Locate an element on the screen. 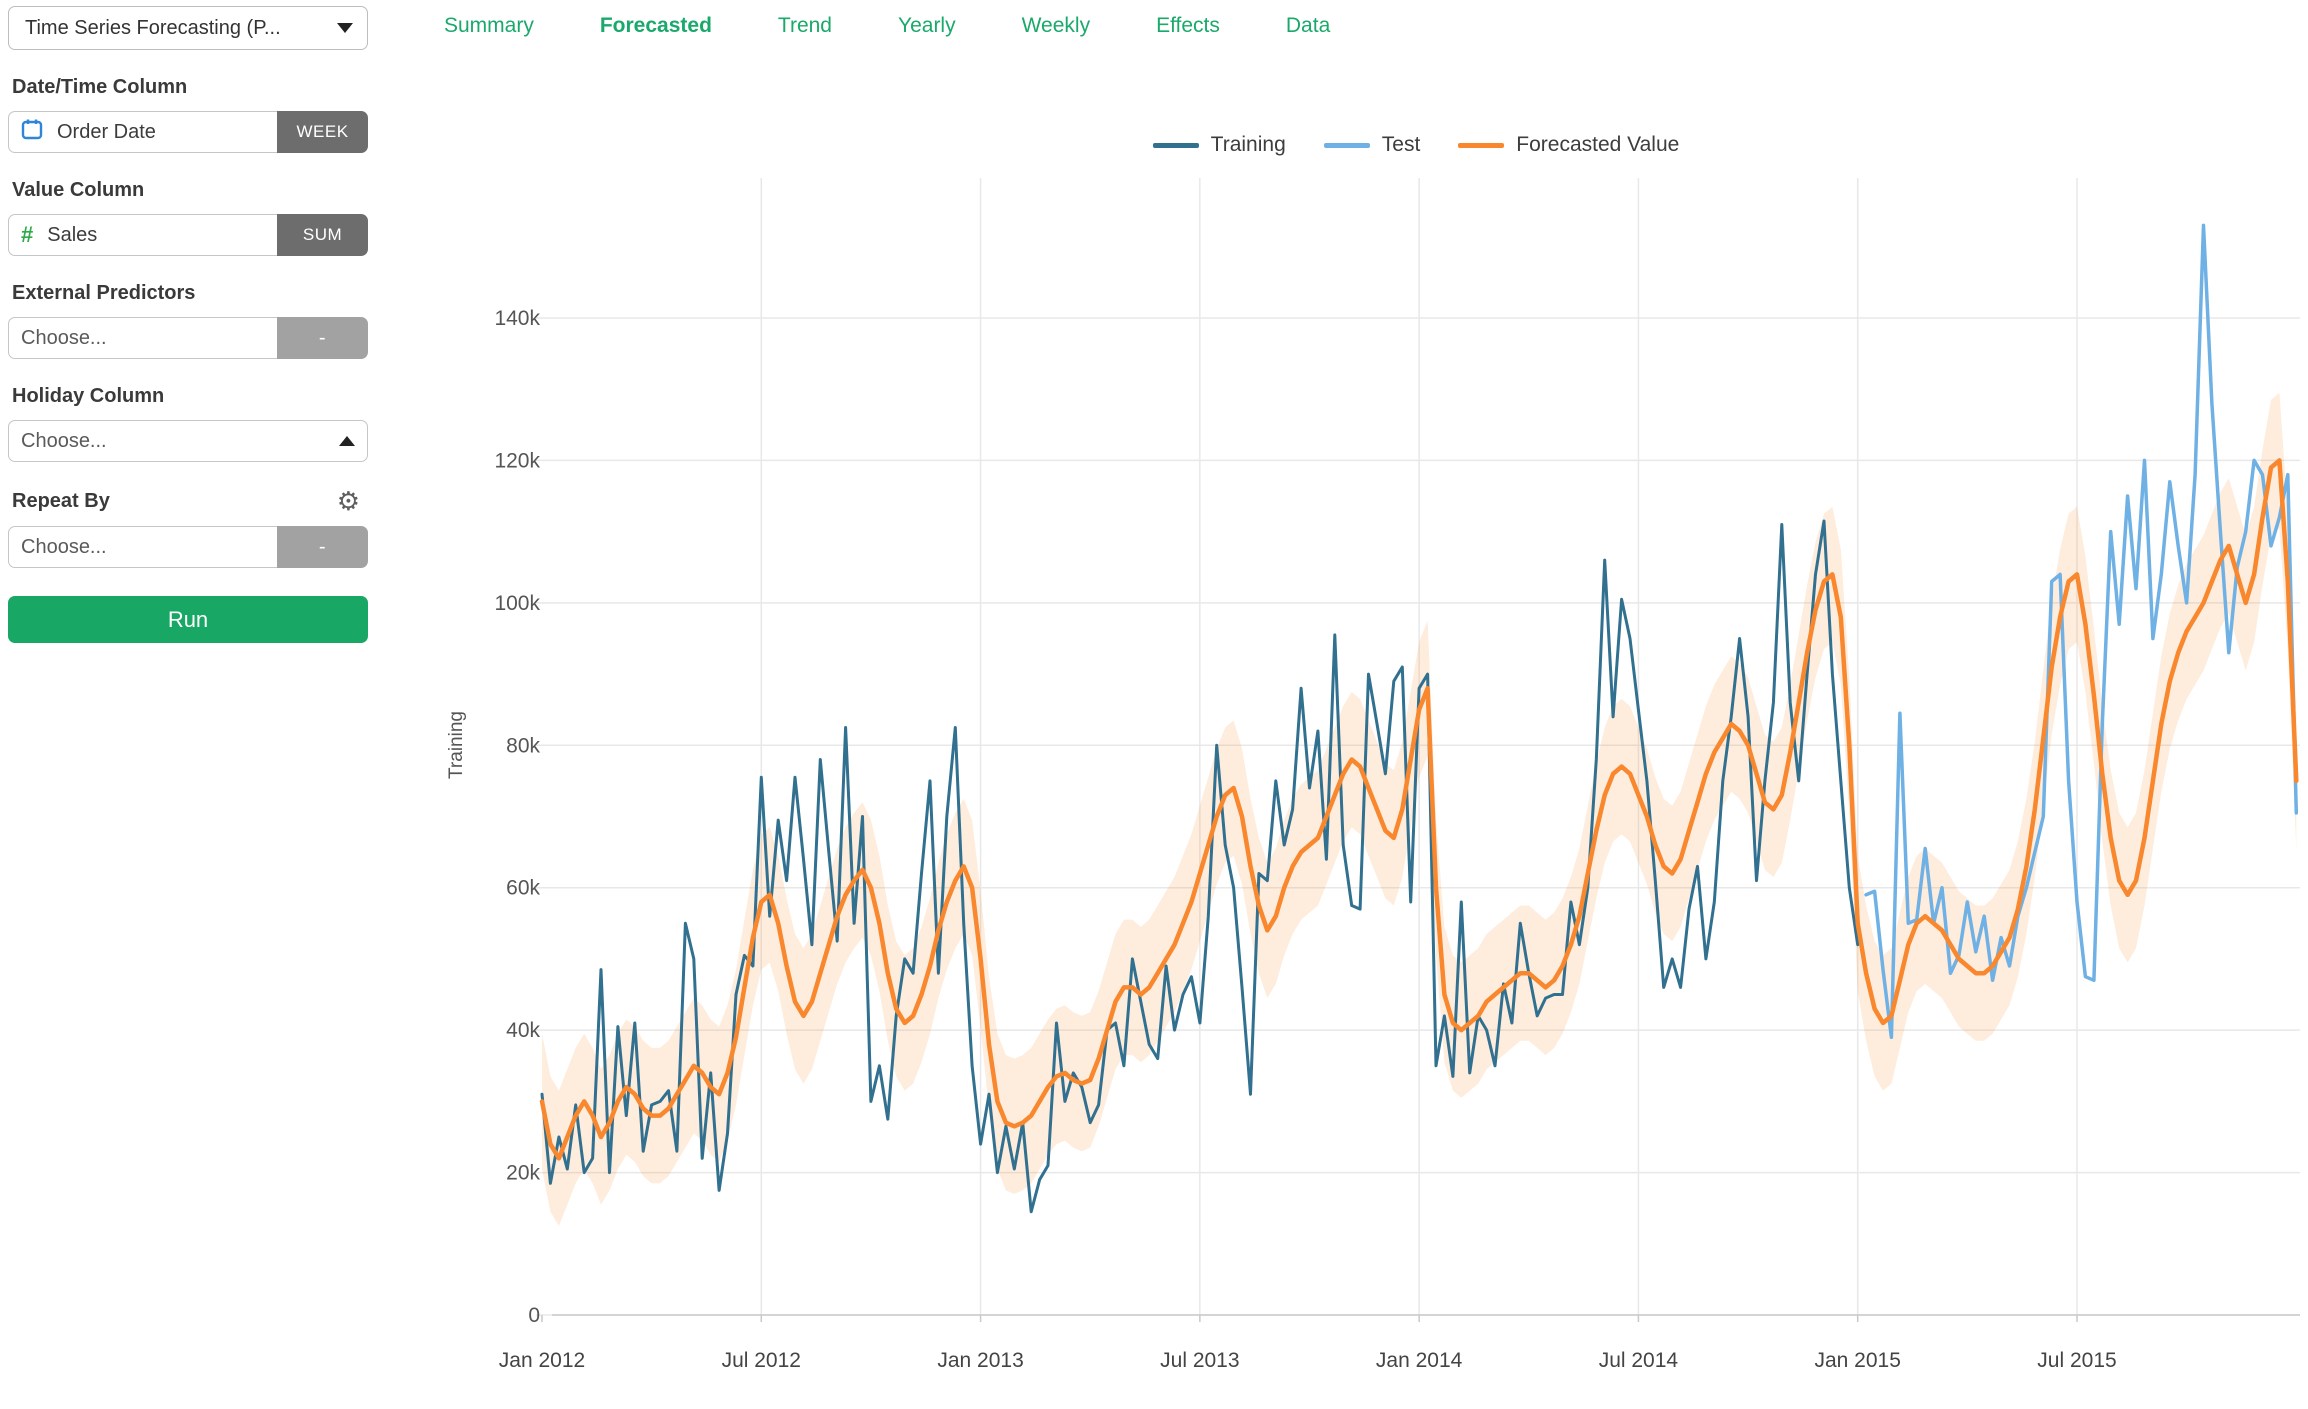 This screenshot has width=2308, height=1409. y-tick-label: 40k is located at coordinates (523, 1030).